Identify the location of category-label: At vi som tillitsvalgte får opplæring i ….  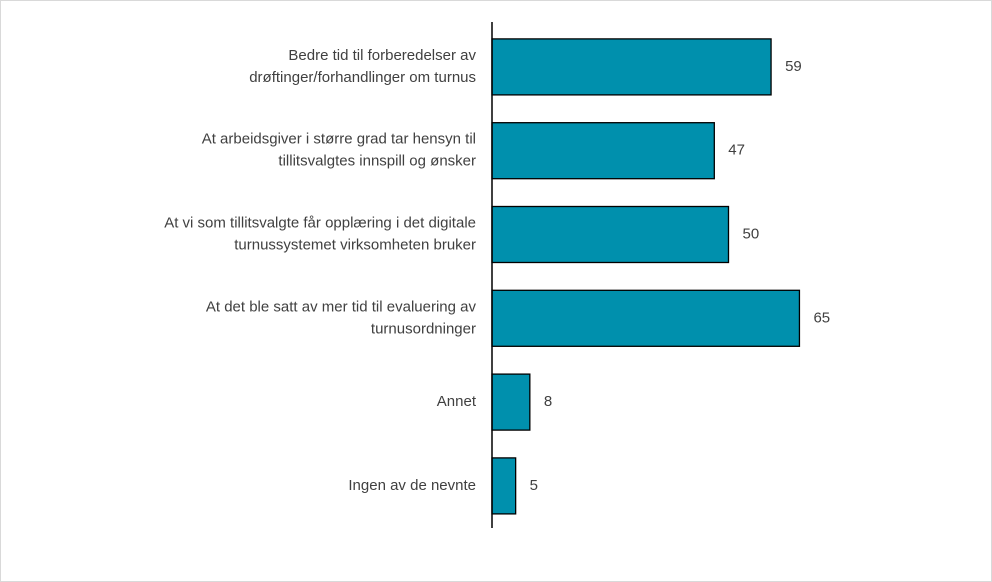
(320, 233).